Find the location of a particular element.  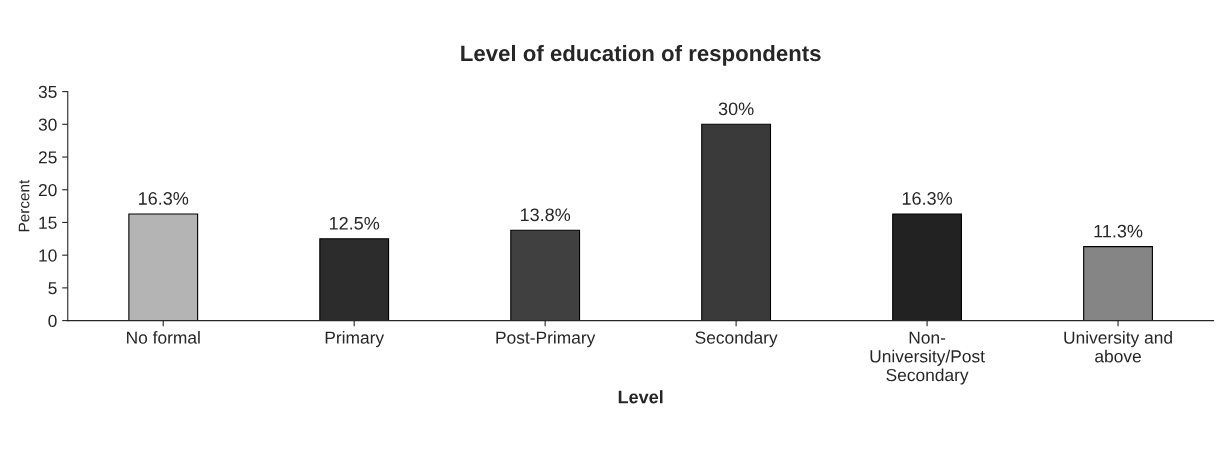

y-tick-label: 10 is located at coordinates (48, 255).